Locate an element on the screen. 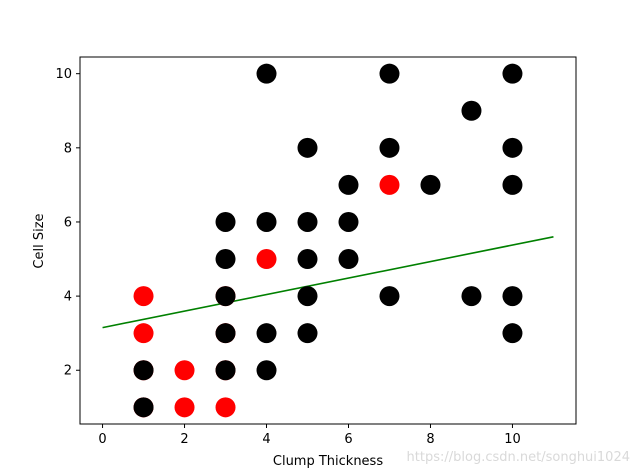  x-axis-ticks: 0 2 4 6 8 10 is located at coordinates (309, 435).